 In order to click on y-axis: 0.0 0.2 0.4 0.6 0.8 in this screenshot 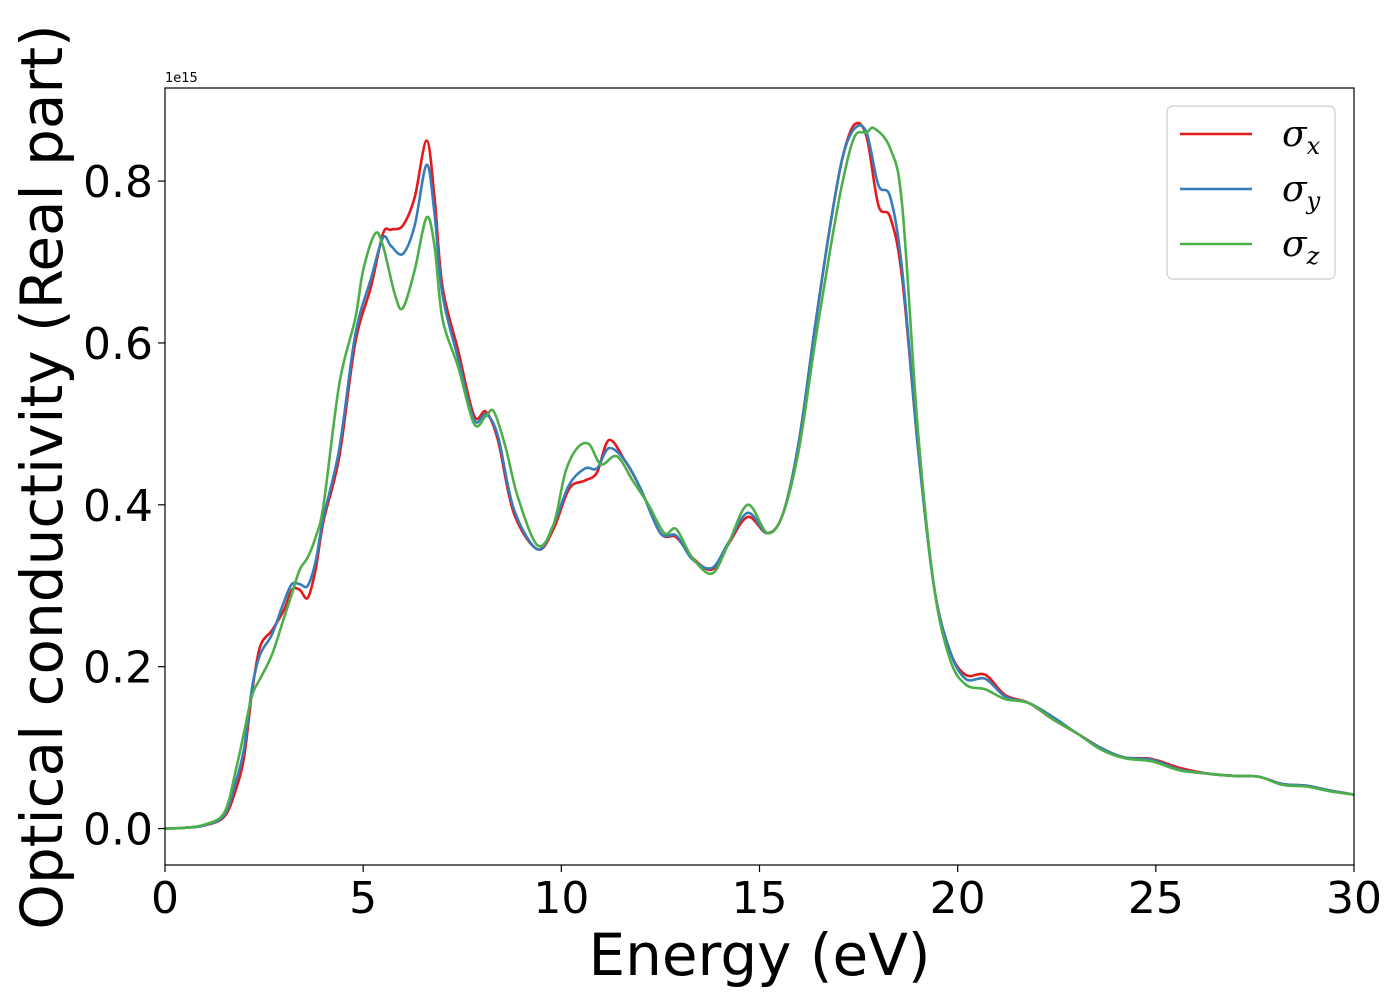, I will do `click(124, 506)`.